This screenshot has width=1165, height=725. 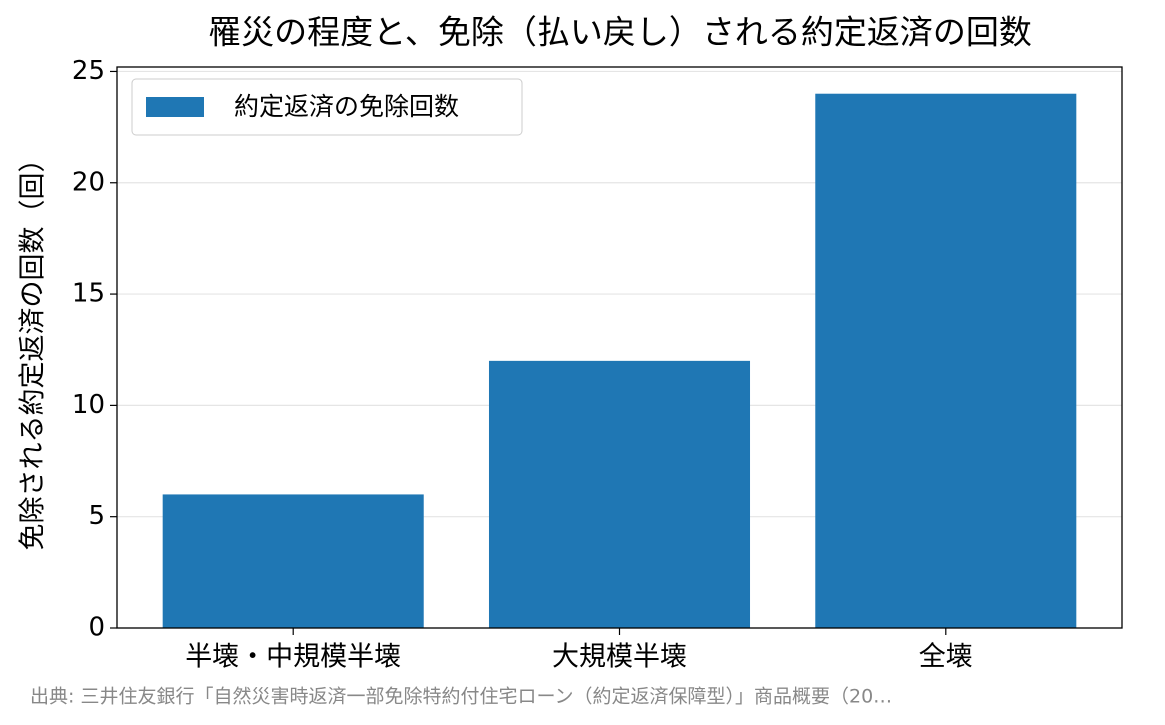 I want to click on y-tick-label: 20, so click(x=88, y=182).